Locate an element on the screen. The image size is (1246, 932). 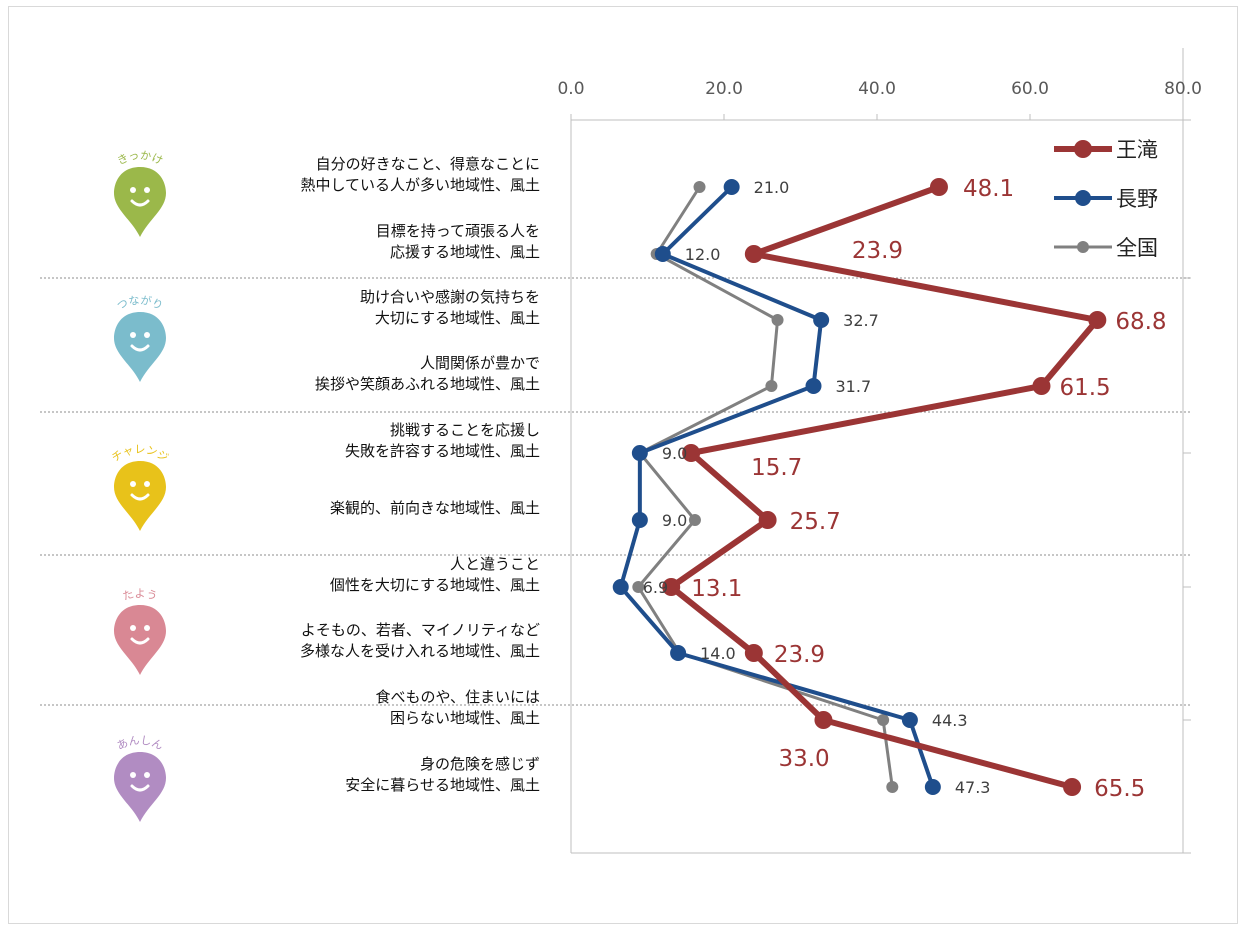
data-label-otaki: 25.7 is located at coordinates (815, 522).